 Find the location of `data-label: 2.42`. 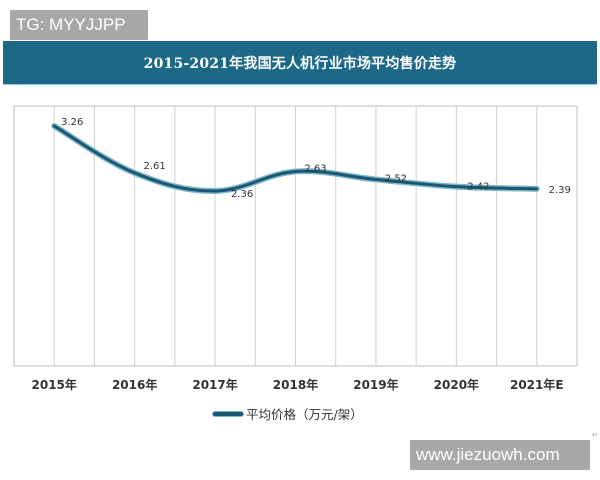

data-label: 2.42 is located at coordinates (478, 187).